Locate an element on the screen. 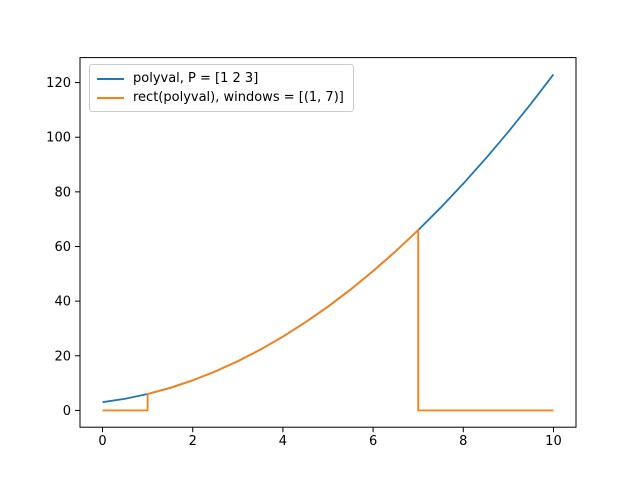  legend-item-polyval: polyval, P = [1 2 3] is located at coordinates (220, 78).